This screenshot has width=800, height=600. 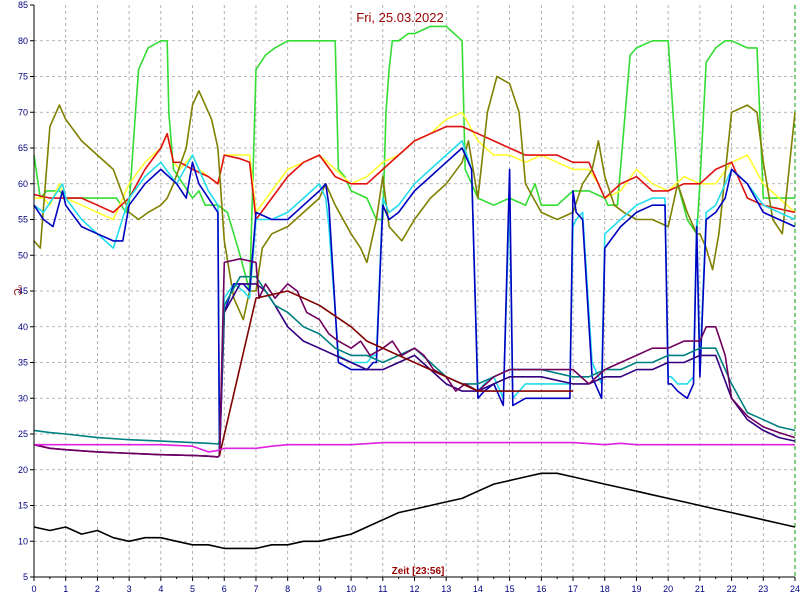 I want to click on y-tick-label: 15, so click(x=23, y=506).